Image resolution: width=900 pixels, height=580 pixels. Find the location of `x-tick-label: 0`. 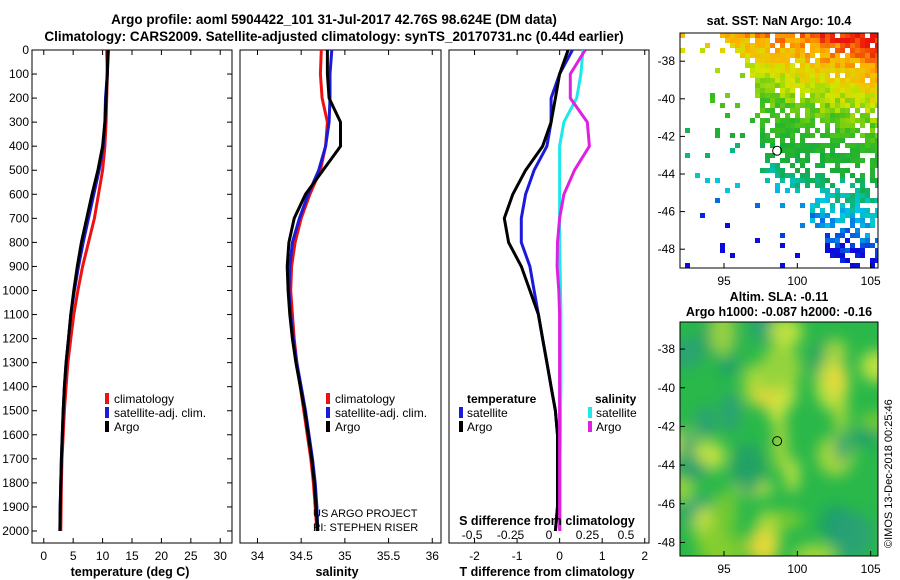

x-tick-label: 0 is located at coordinates (559, 556).